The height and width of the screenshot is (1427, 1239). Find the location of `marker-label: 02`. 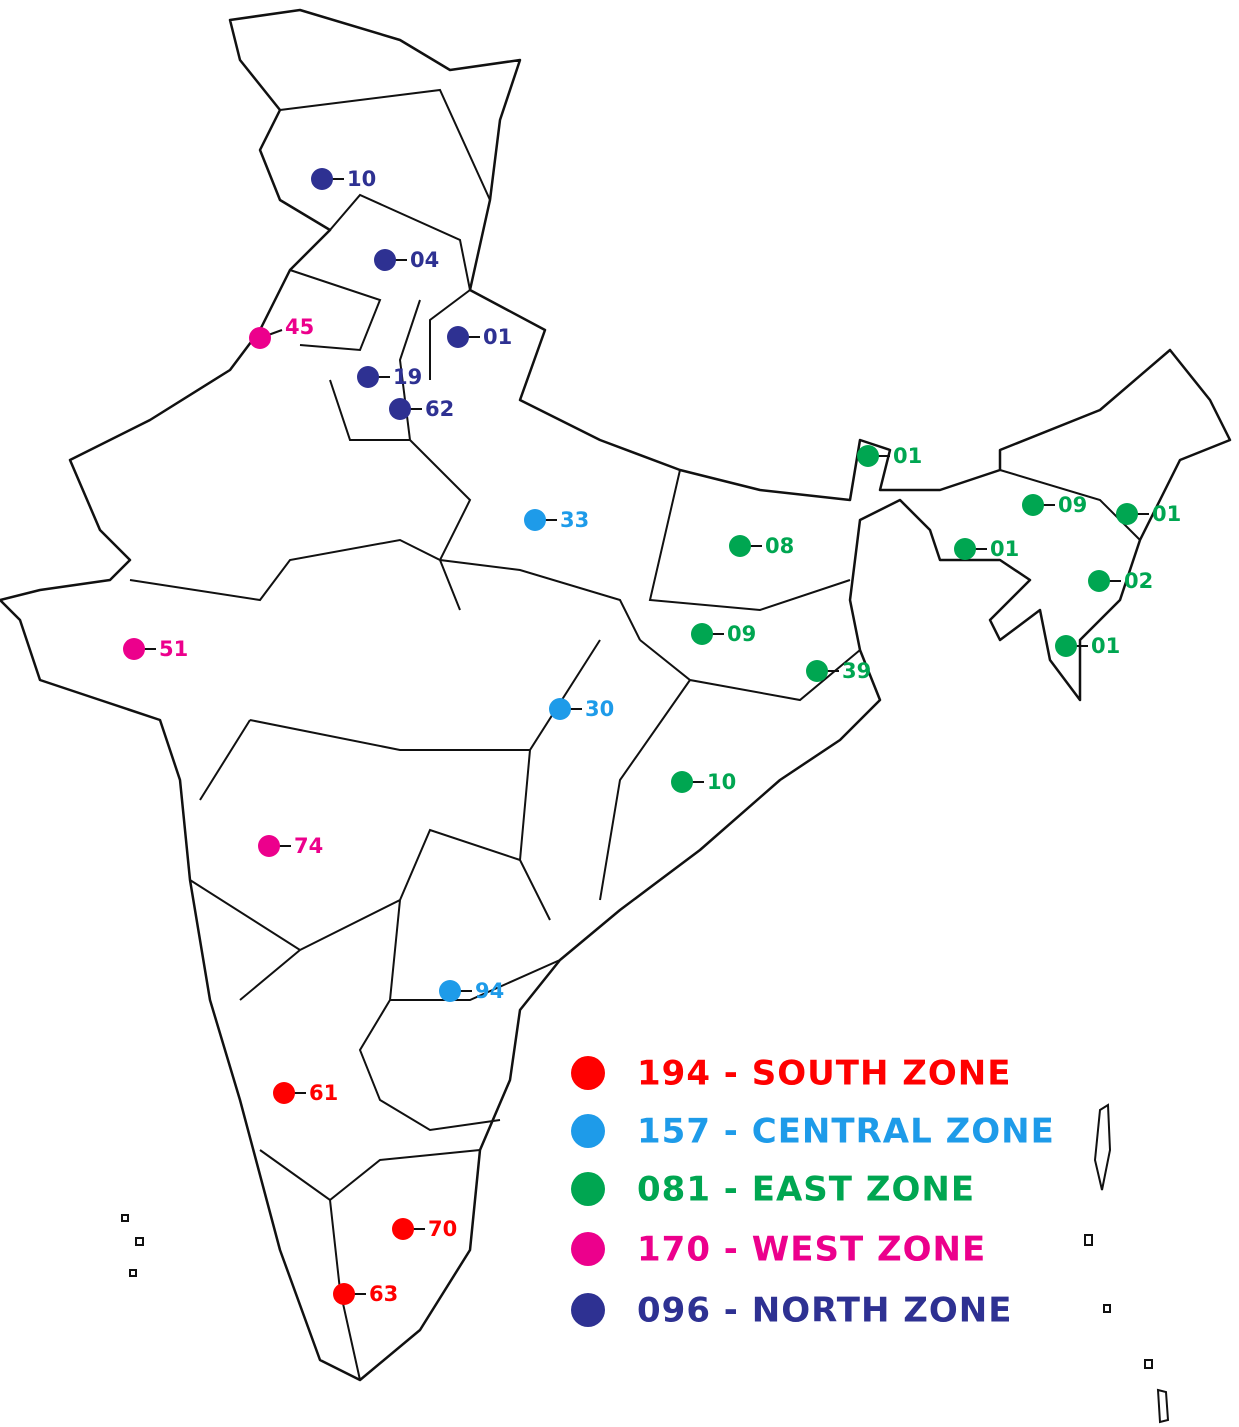

marker-label: 02 is located at coordinates (1138, 581).